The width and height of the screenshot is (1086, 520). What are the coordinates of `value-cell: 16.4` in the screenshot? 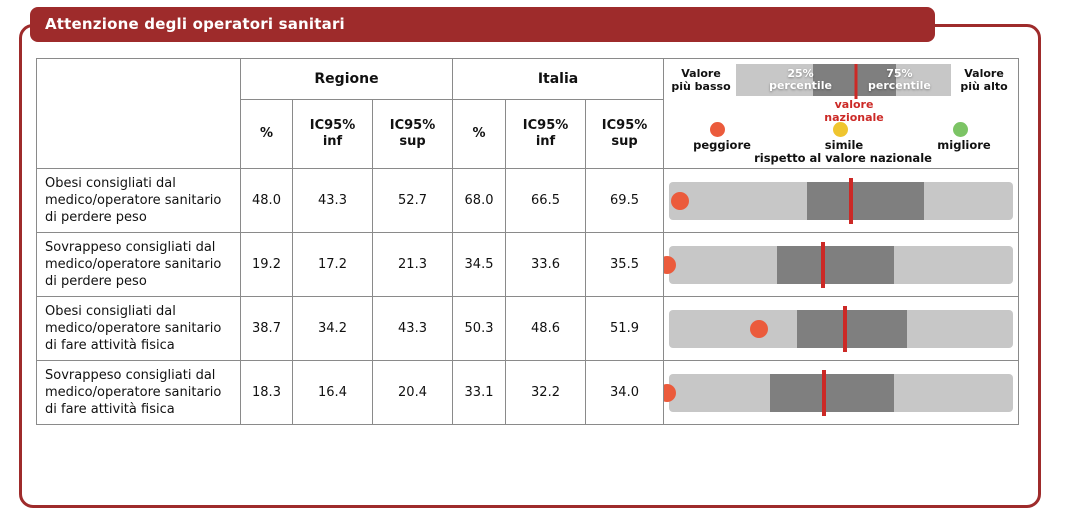 It's located at (332, 392).